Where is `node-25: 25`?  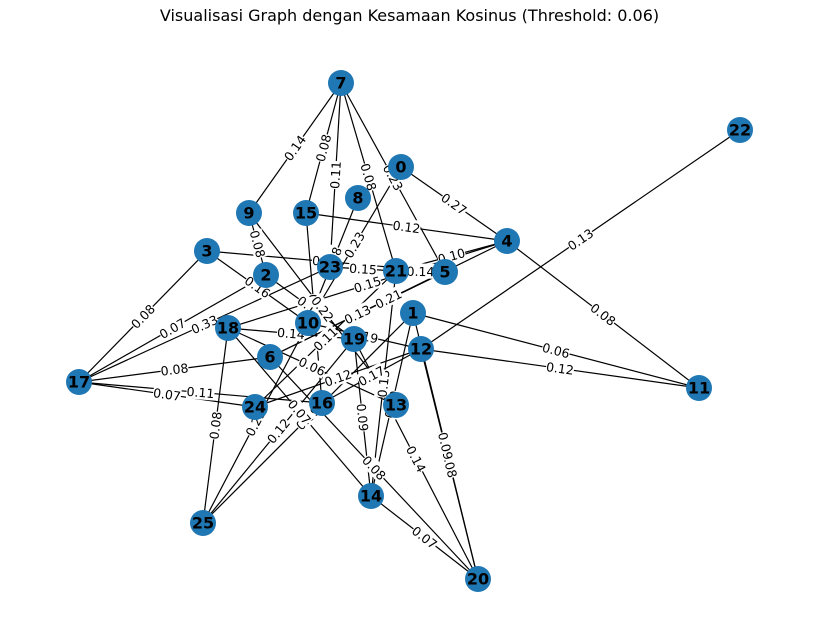
node-25: 25 is located at coordinates (203, 523).